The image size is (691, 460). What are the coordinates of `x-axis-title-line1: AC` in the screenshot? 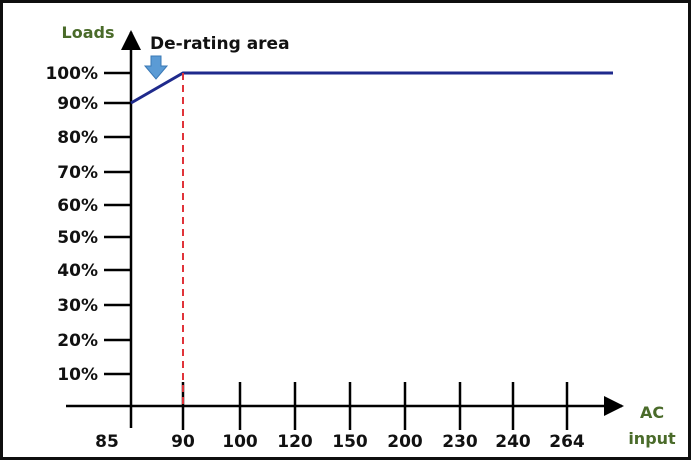 It's located at (652, 412).